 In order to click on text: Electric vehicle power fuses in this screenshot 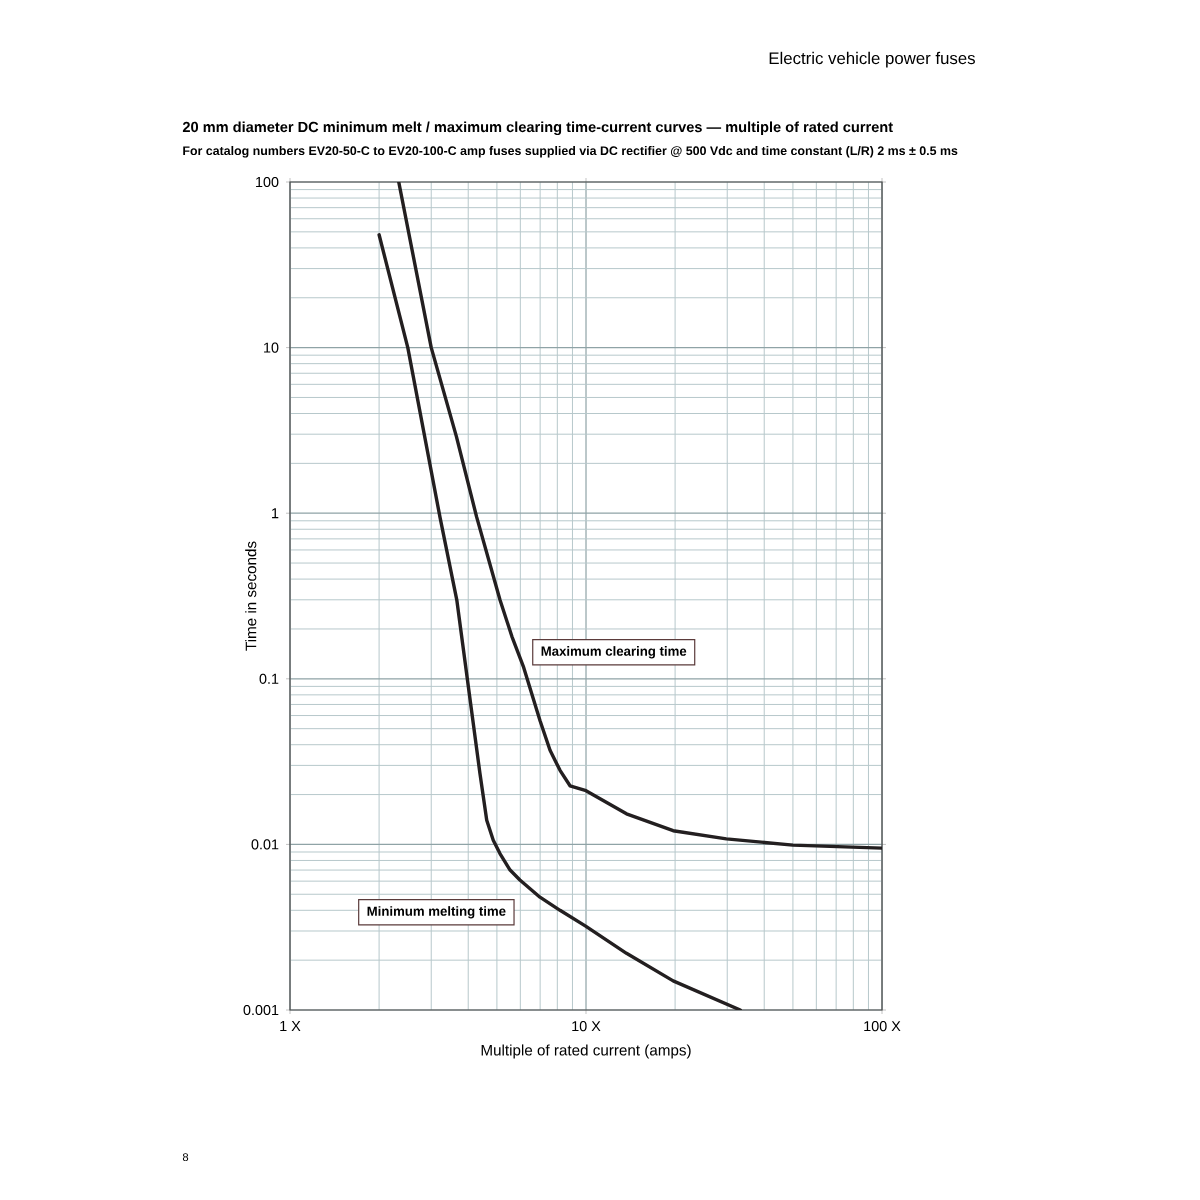, I will do `click(872, 59)`.